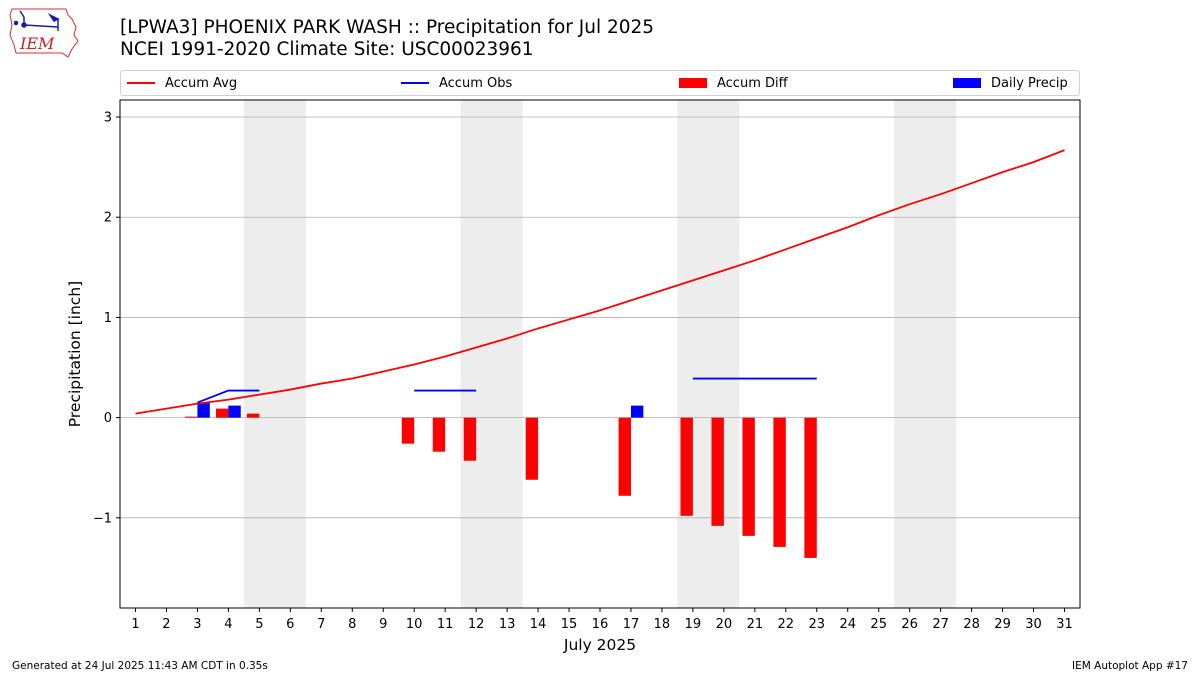  What do you see at coordinates (414, 624) in the screenshot?
I see `x-tick-label: 10` at bounding box center [414, 624].